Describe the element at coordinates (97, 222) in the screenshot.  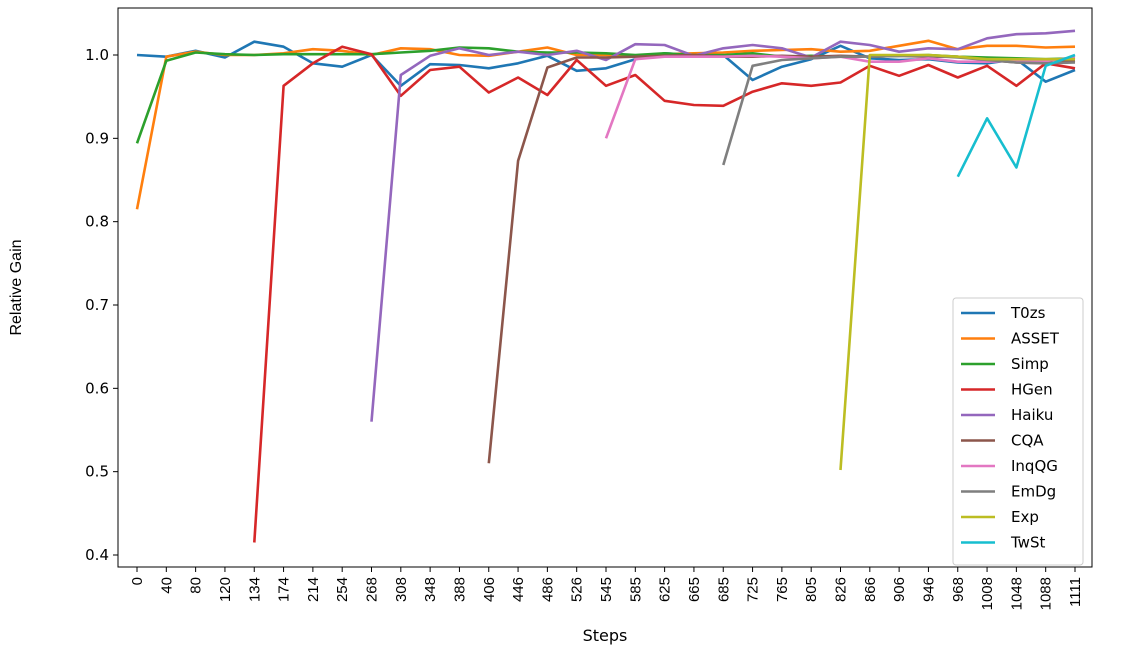
I see `y-tick-label: 0.8` at that location.